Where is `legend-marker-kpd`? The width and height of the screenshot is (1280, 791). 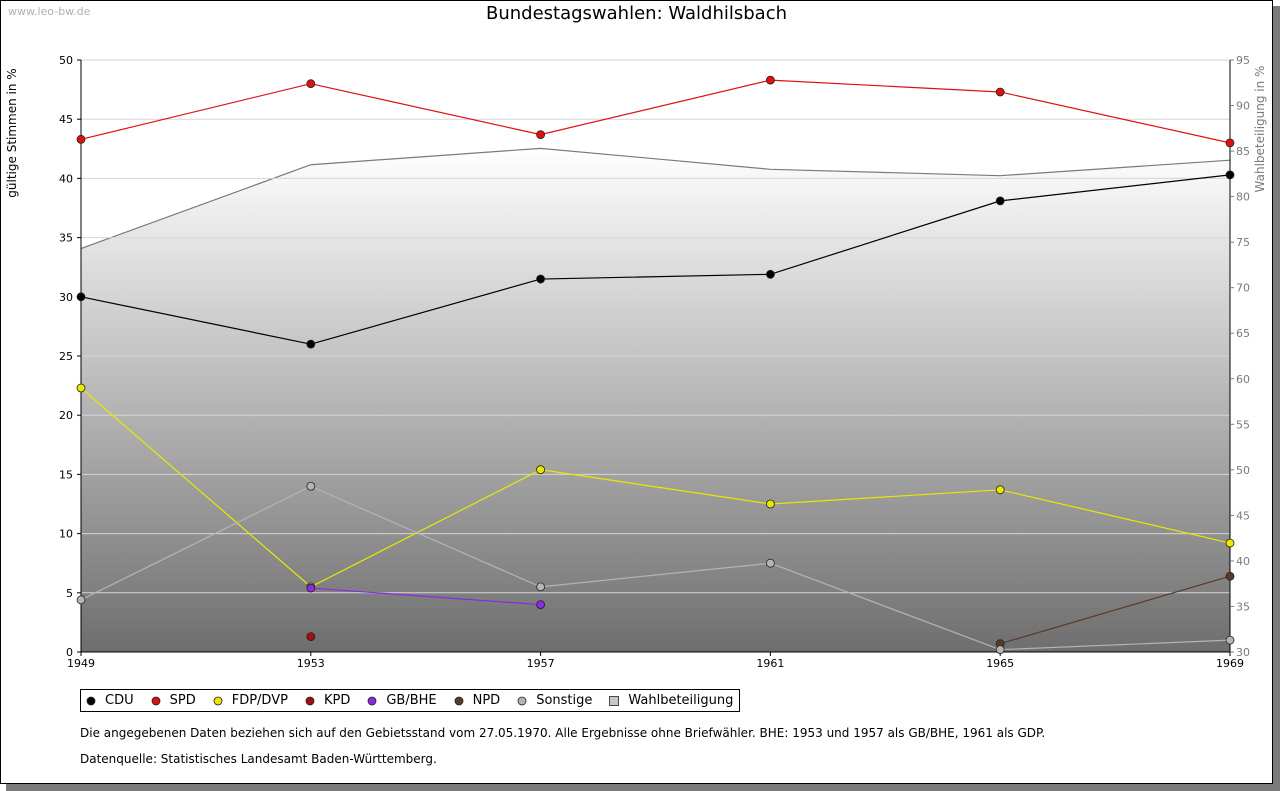 legend-marker-kpd is located at coordinates (310, 700).